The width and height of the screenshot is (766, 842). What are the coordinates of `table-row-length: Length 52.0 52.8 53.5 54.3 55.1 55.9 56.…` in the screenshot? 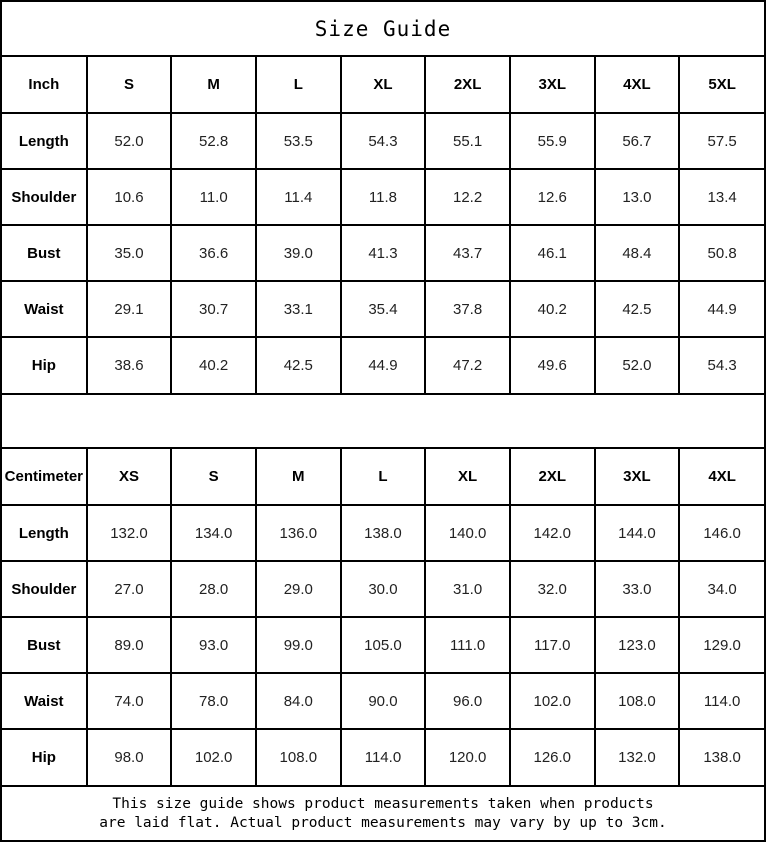 It's located at (383, 141).